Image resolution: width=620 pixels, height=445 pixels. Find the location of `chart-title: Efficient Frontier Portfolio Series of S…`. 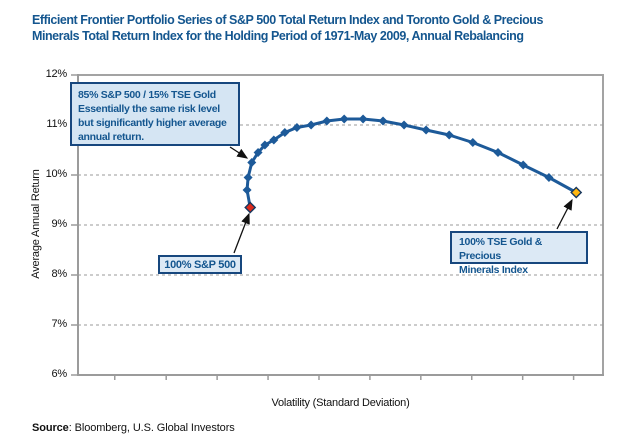

chart-title: Efficient Frontier Portfolio Series of S… is located at coordinates (287, 28).